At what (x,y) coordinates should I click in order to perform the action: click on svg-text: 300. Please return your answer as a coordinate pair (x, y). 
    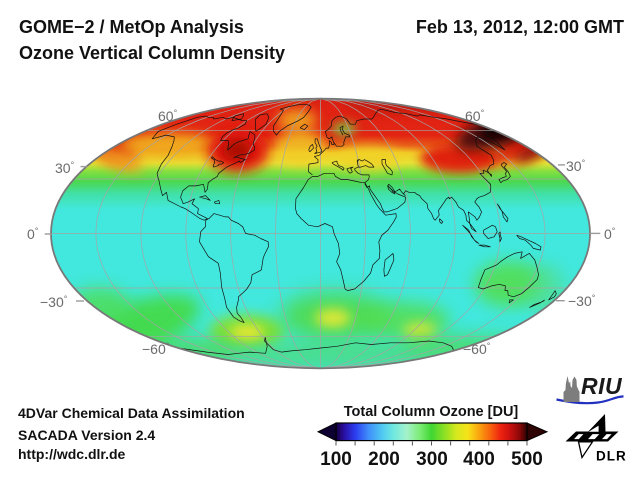
    Looking at the image, I should click on (432, 459).